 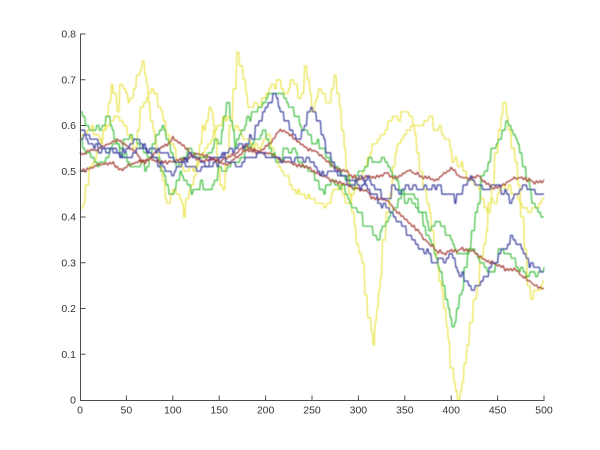 I want to click on svg-text: 0.7, so click(x=68, y=80).